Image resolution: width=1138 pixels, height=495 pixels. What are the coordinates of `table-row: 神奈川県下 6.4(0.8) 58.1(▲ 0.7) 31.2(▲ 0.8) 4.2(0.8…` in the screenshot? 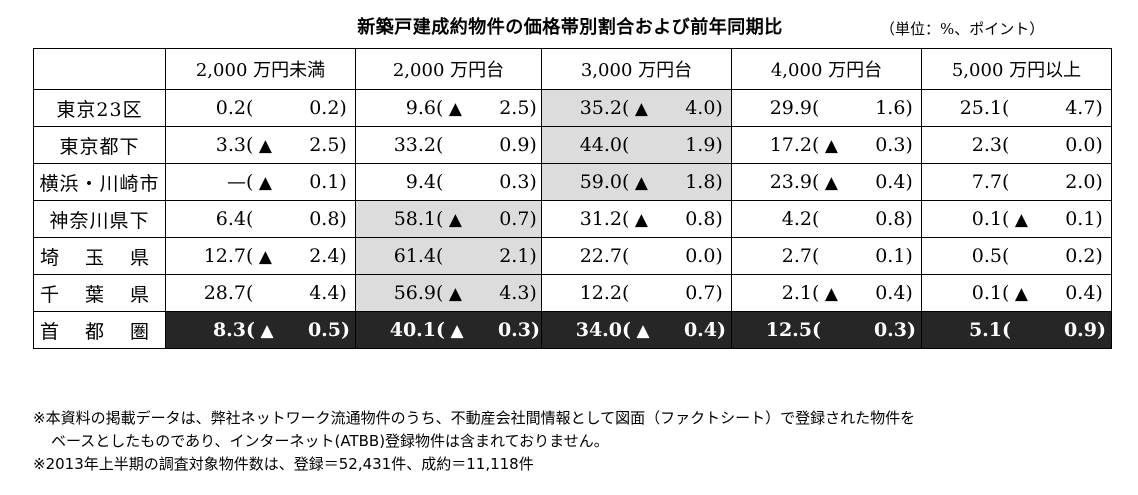 It's located at (572, 219).